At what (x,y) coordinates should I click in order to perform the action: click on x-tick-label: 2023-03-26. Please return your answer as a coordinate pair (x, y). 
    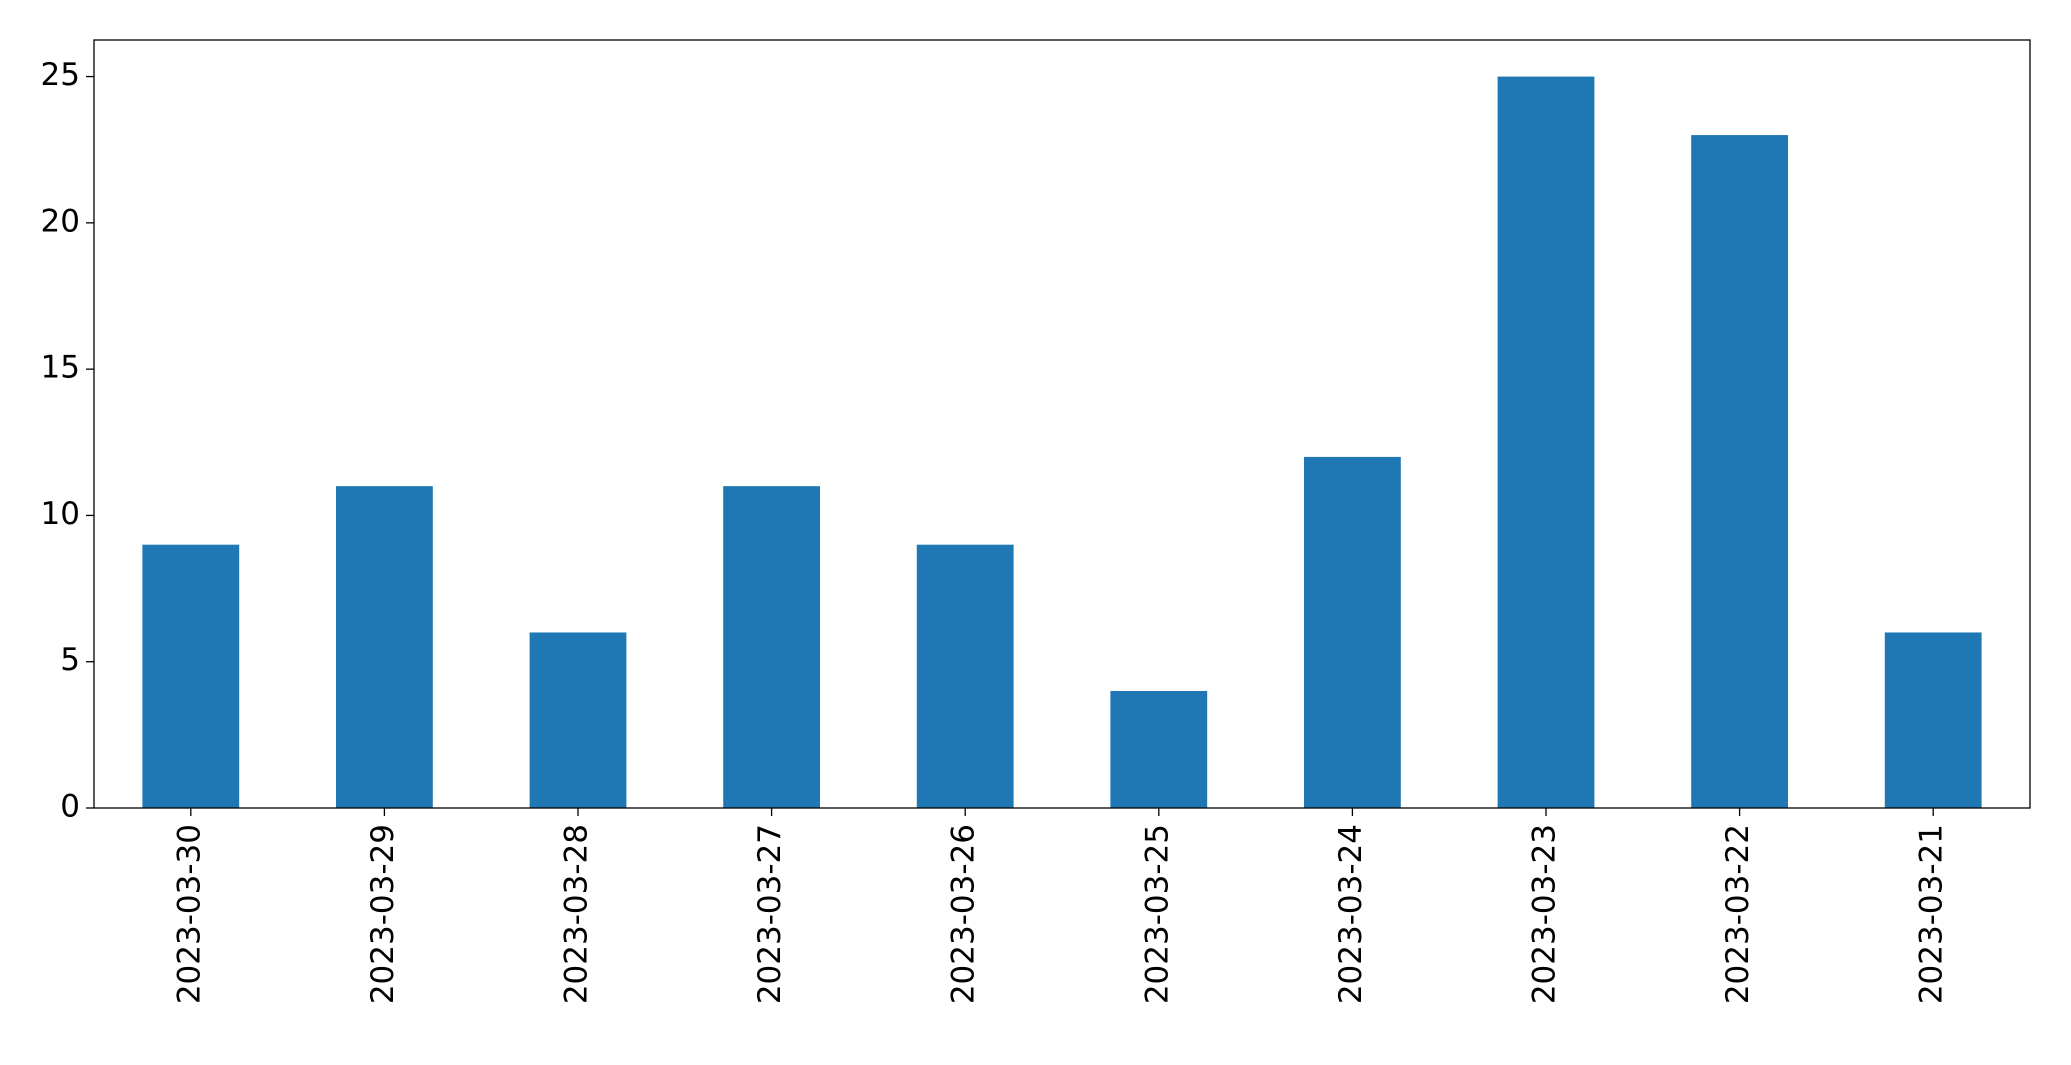
    Looking at the image, I should click on (964, 914).